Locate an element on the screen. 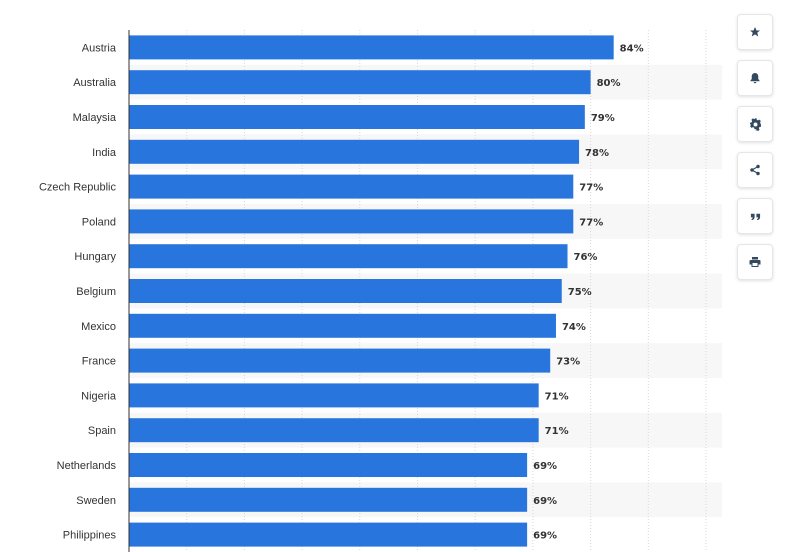 The image size is (786, 552). category-label: Malaysia is located at coordinates (95, 118).